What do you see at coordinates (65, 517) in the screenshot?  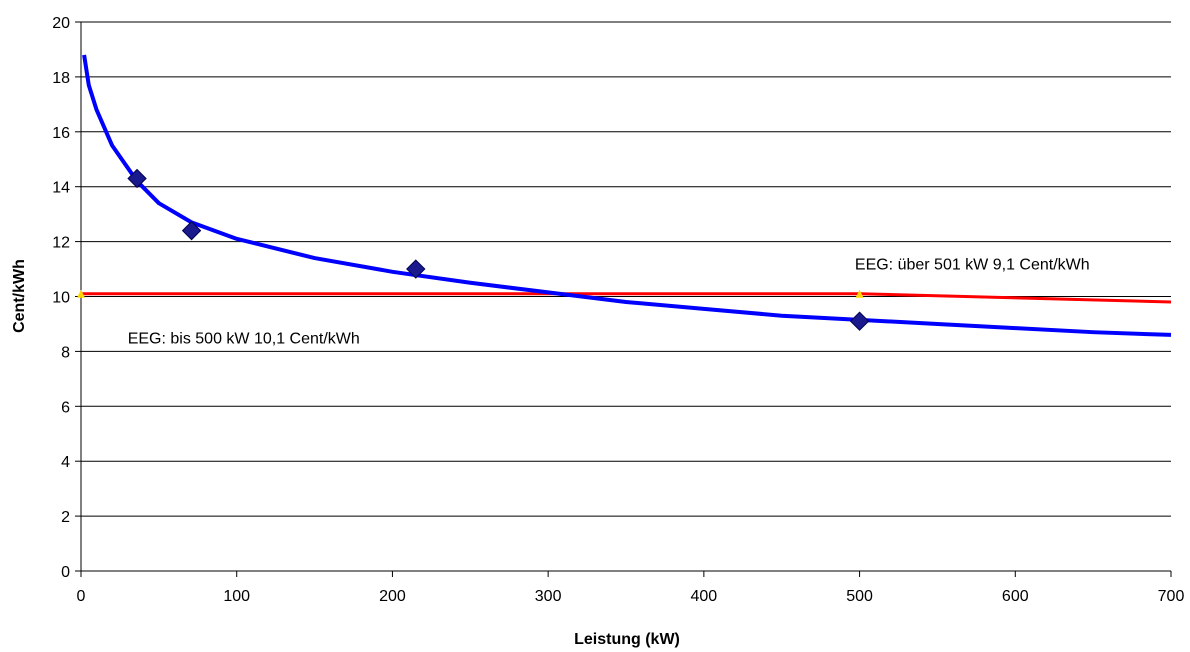 I see `y-tick-label-1: 2` at bounding box center [65, 517].